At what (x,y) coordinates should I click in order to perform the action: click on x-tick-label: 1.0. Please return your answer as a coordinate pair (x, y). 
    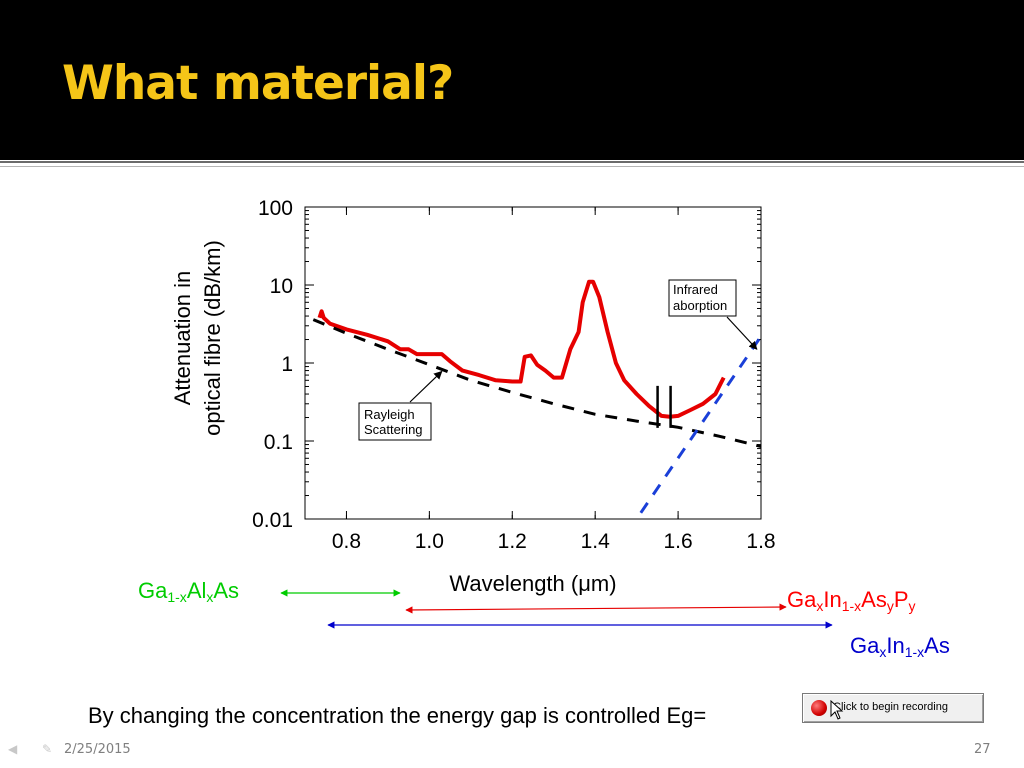
    Looking at the image, I should click on (429, 541).